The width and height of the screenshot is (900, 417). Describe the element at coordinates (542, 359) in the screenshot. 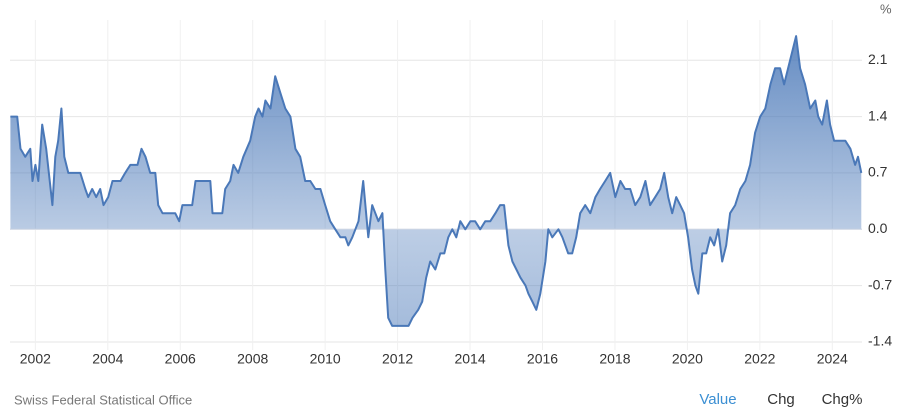

I see `x-tick-label: 2016` at that location.